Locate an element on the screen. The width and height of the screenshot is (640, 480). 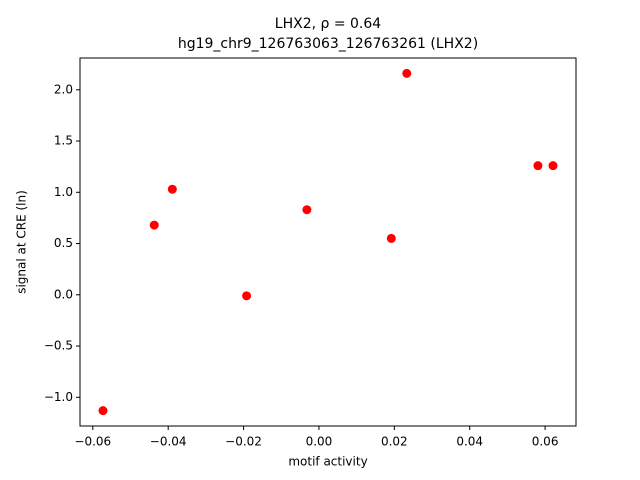
x-tick-label: 0.00 is located at coordinates (319, 442).